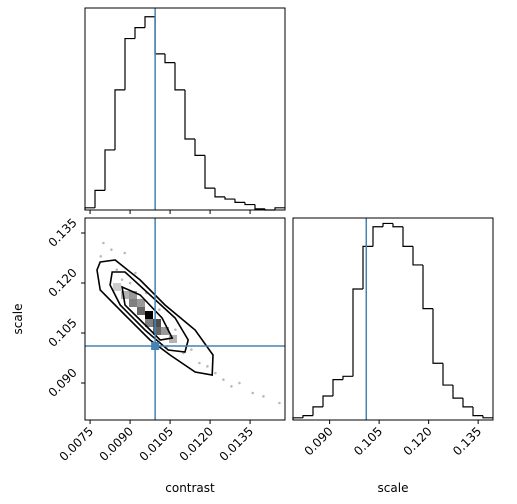 Image resolution: width=517 pixels, height=504 pixels. Describe the element at coordinates (63, 383) in the screenshot. I see `y-tick-label: 0.090` at that location.